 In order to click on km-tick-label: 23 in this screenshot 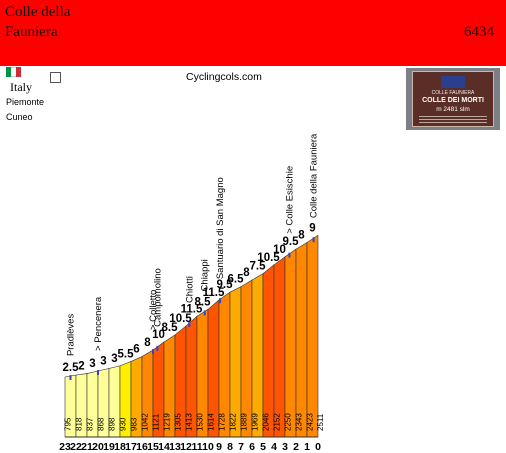, I will do `click(65, 447)`.